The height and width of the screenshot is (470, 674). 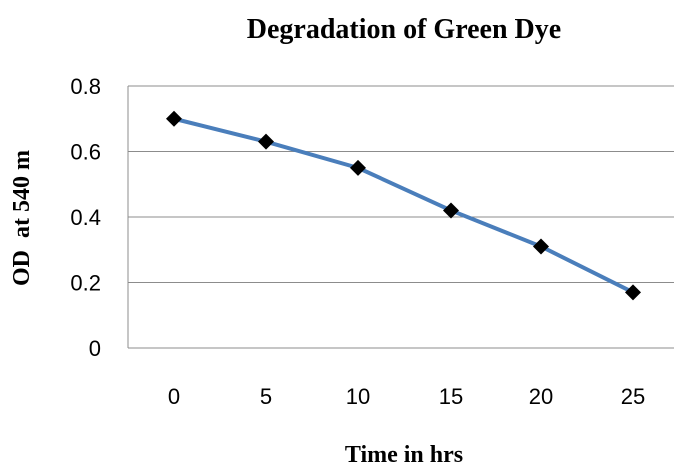 What do you see at coordinates (404, 29) in the screenshot?
I see `chart-title: Degradation of Green Dye` at bounding box center [404, 29].